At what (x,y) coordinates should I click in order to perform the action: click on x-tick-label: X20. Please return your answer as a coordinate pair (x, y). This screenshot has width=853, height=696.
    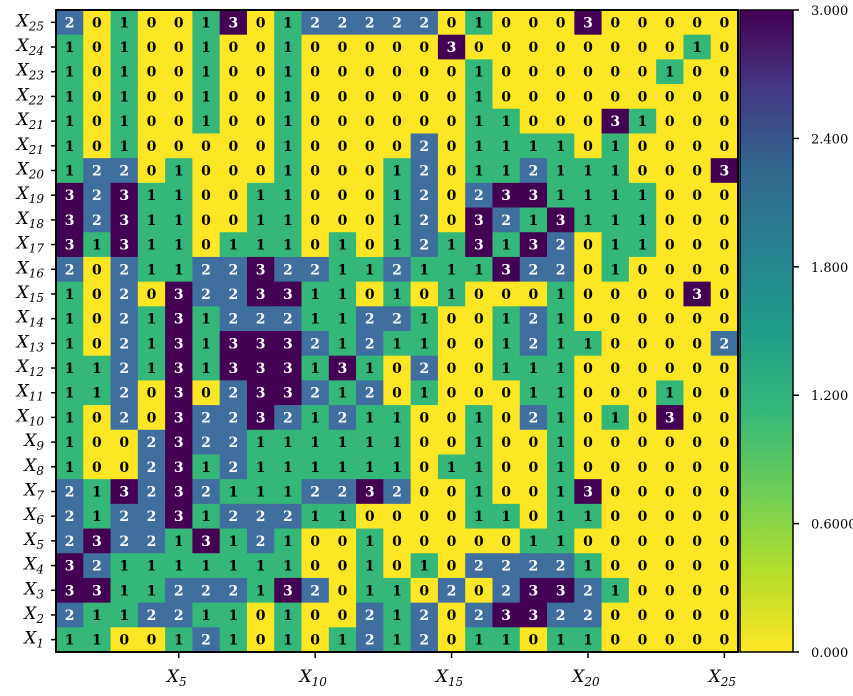
    Looking at the image, I should click on (585, 678).